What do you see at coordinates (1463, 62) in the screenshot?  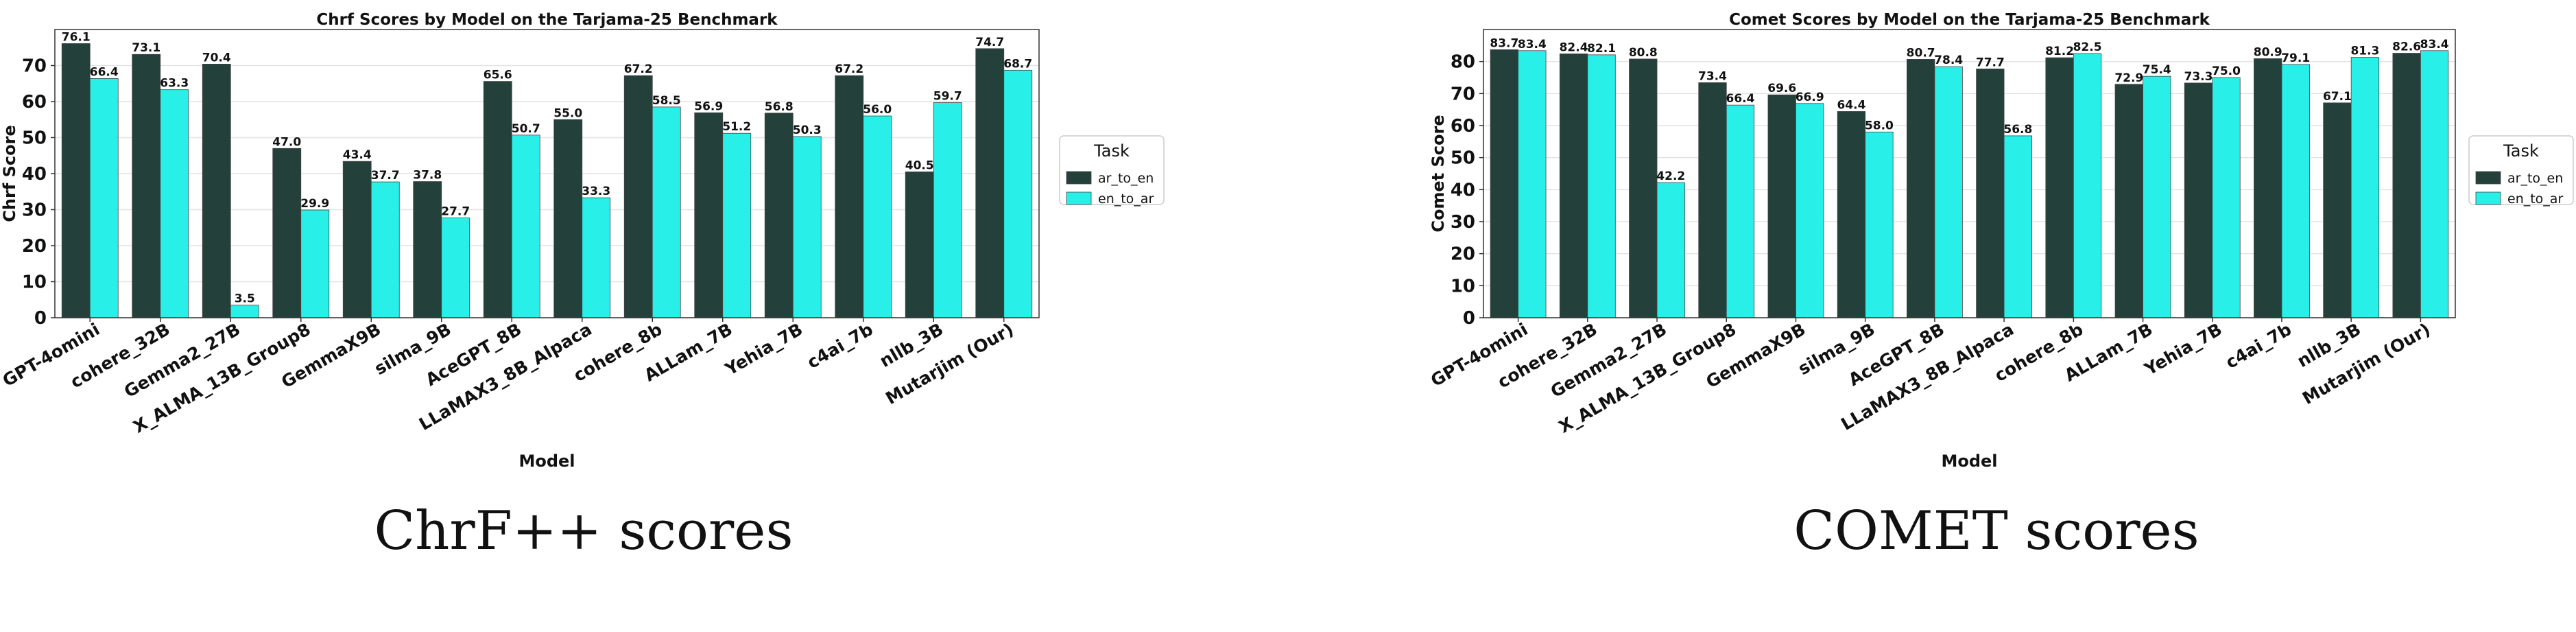 I see `y-tick-label: 80` at bounding box center [1463, 62].